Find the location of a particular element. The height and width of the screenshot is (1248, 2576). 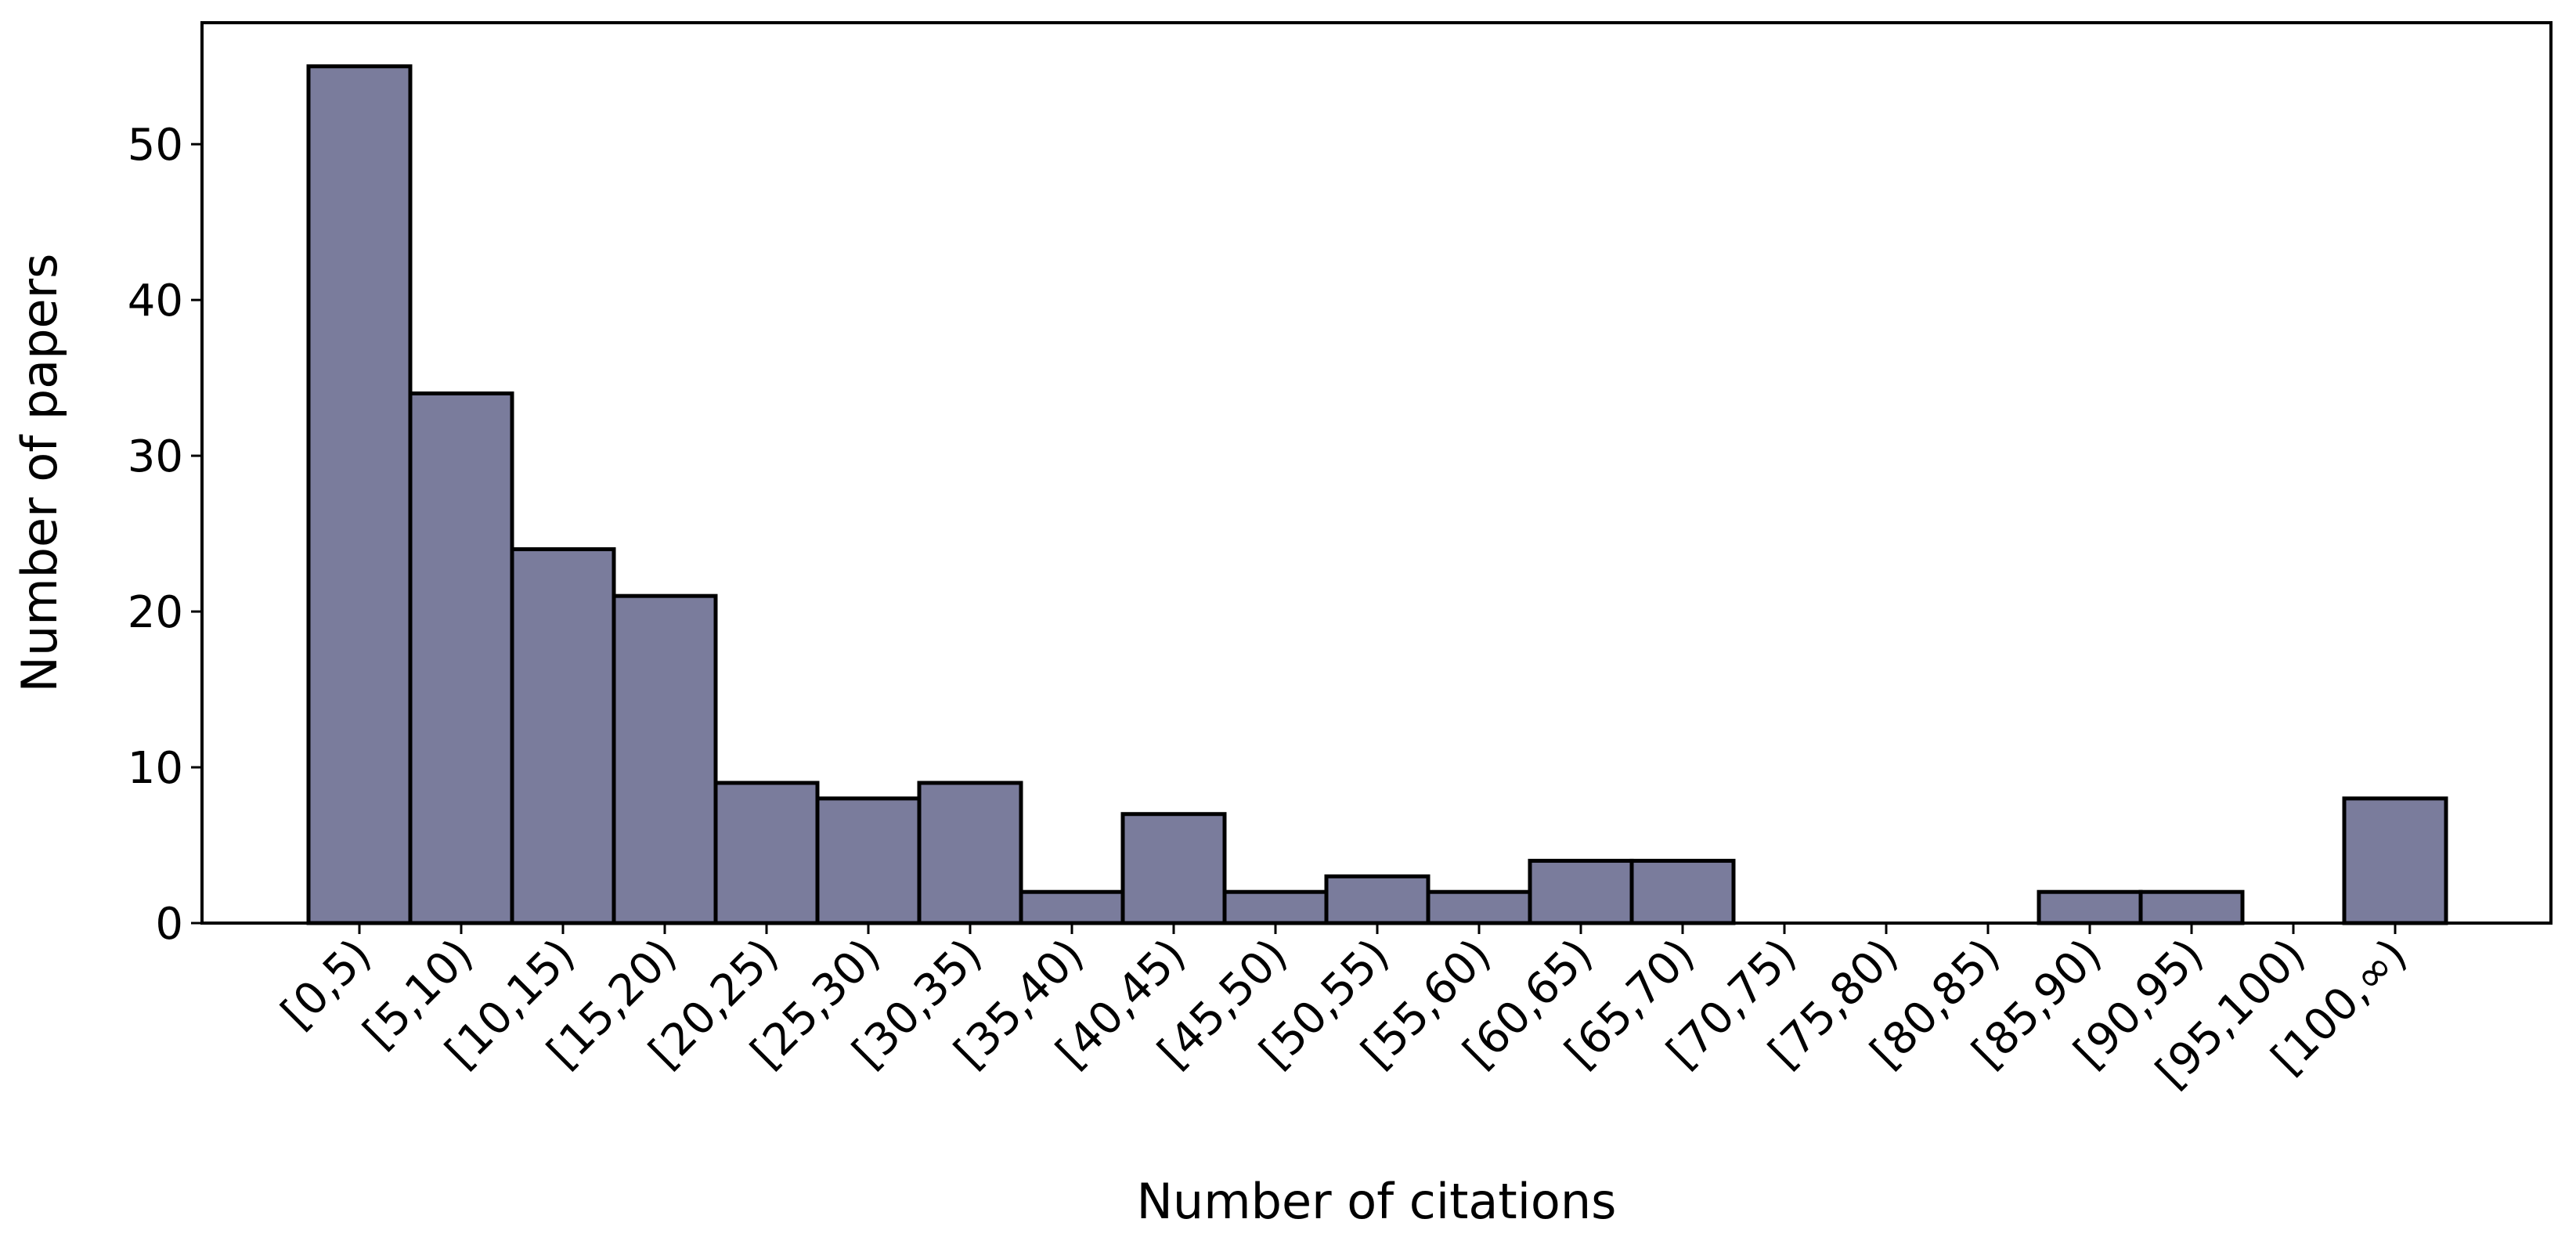

y-tick-label: 10 is located at coordinates (155, 768).